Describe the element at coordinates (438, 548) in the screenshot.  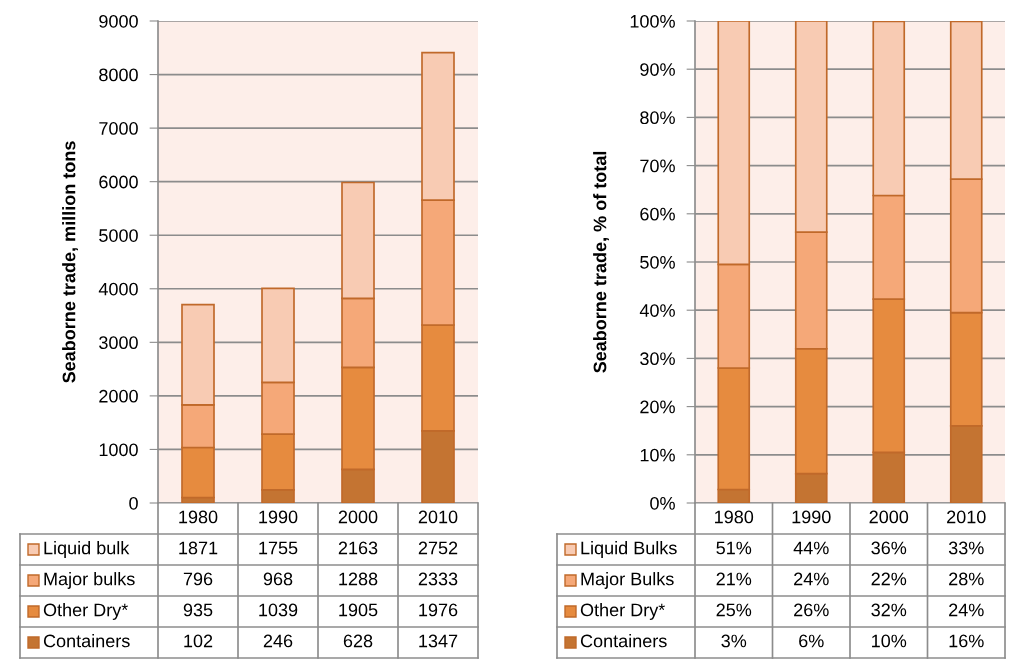
I see `data-label: 2752` at that location.